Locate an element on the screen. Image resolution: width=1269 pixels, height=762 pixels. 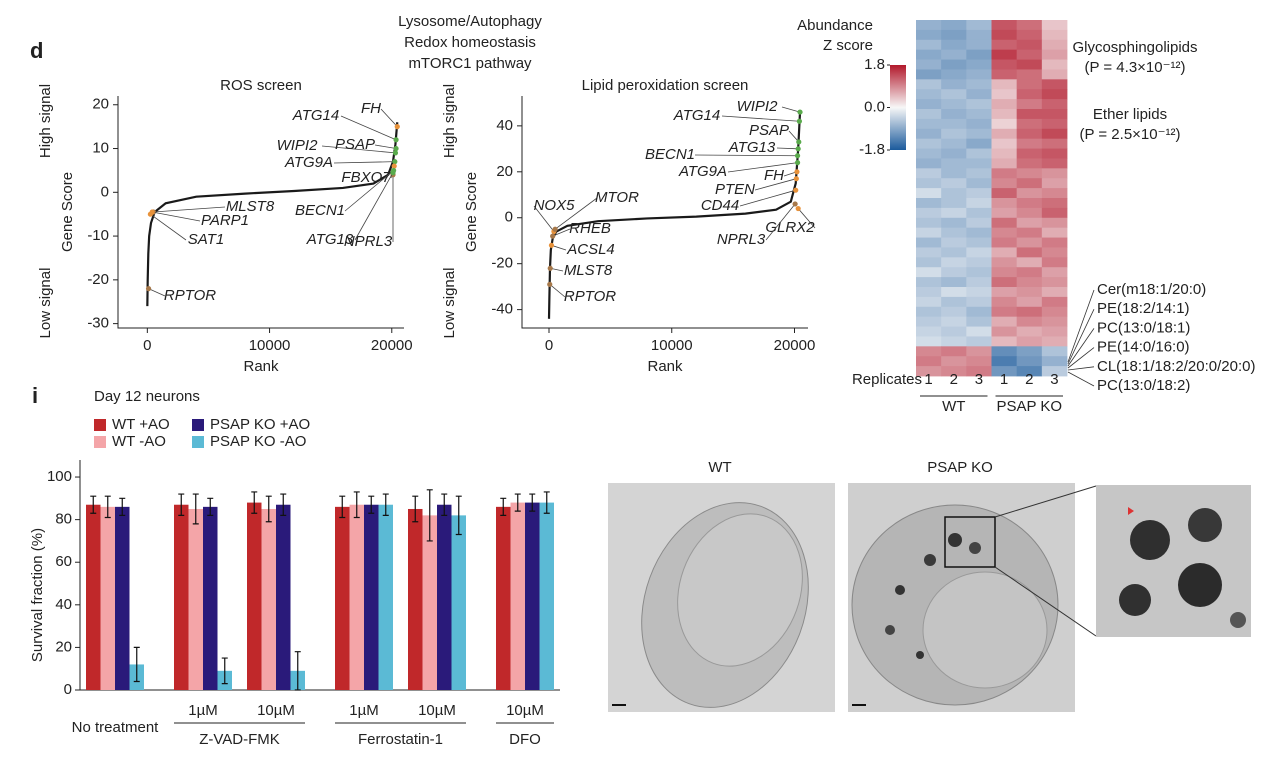
row-label: Cer(m18:1/20:0) is located at coordinates (1151, 289).